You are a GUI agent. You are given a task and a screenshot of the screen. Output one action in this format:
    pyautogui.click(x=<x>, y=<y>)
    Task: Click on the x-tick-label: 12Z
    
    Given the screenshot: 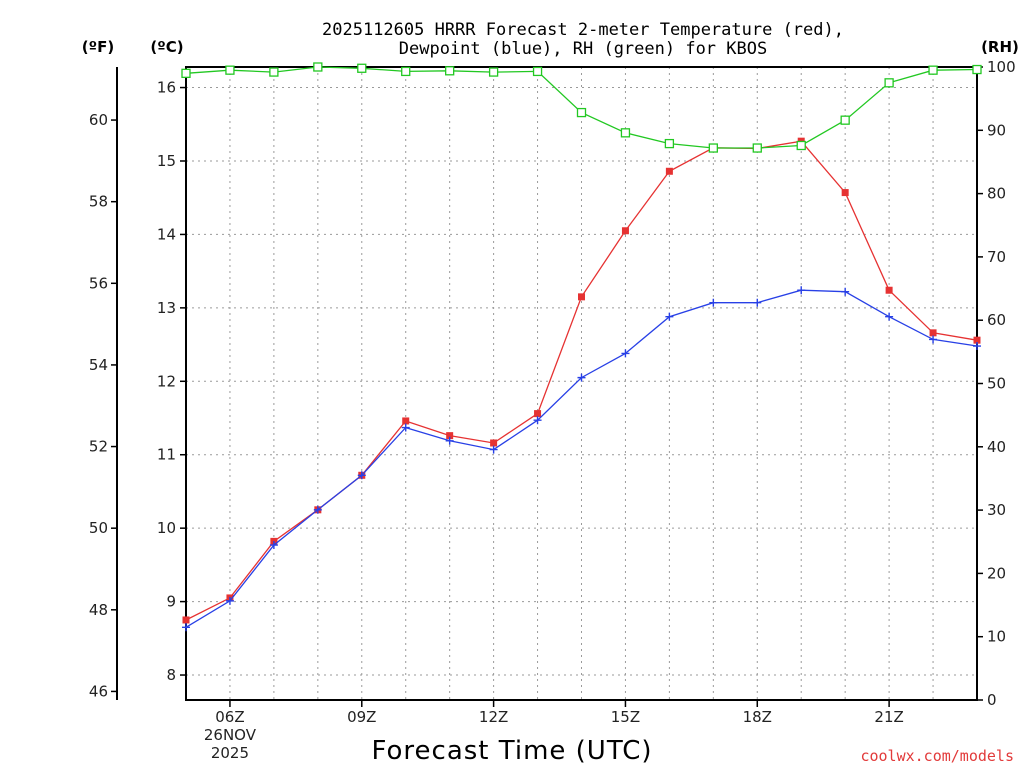 What is the action you would take?
    pyautogui.click(x=493, y=717)
    